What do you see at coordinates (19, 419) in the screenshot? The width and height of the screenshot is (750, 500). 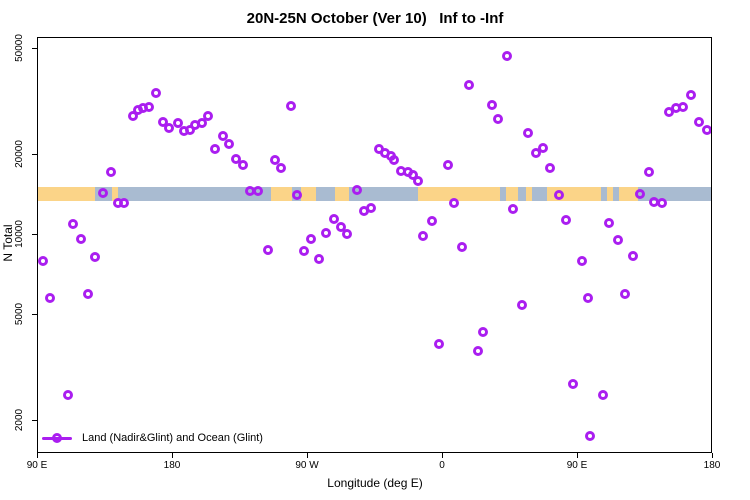 I see `y-axis-tick-label: 2000` at bounding box center [19, 419].